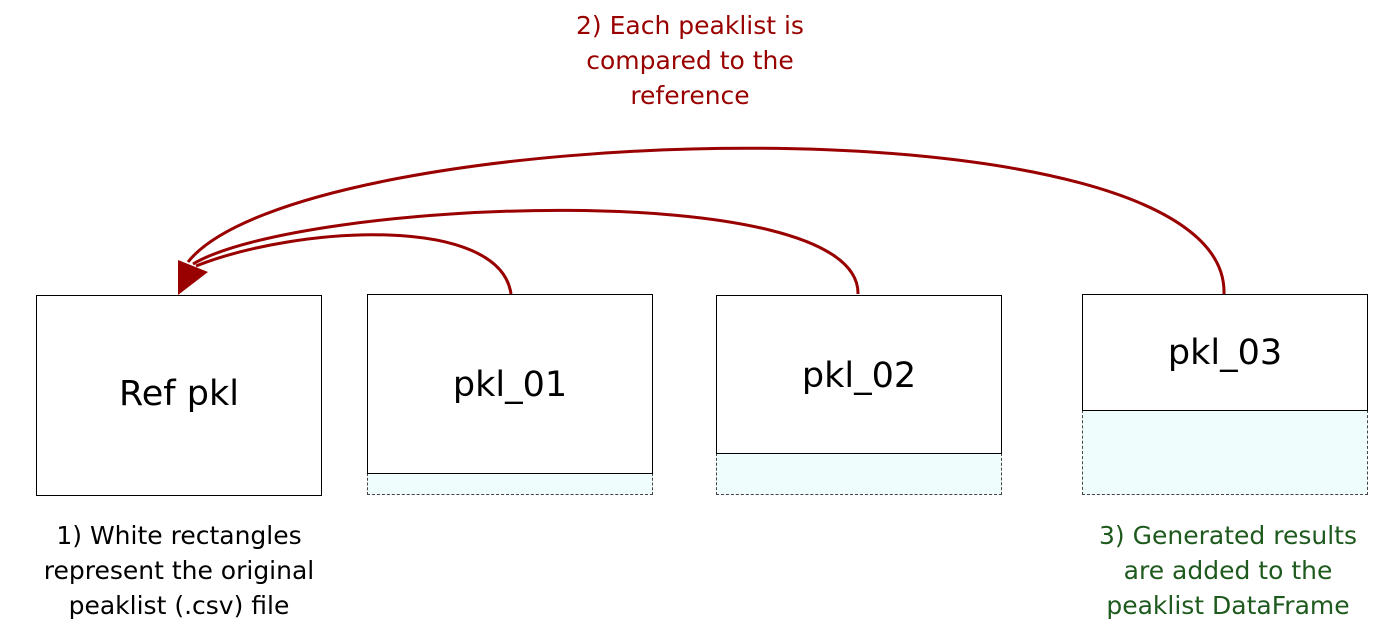 This screenshot has height=636, width=1389. I want to click on pkl-02-box: pkl_02, so click(859, 374).